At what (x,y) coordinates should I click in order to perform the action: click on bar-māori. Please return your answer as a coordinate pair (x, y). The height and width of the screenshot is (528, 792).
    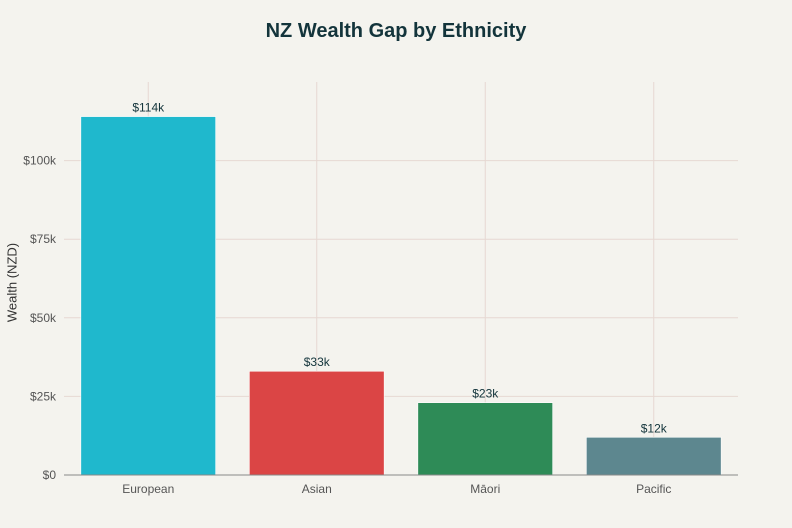
    Looking at the image, I should click on (485, 439).